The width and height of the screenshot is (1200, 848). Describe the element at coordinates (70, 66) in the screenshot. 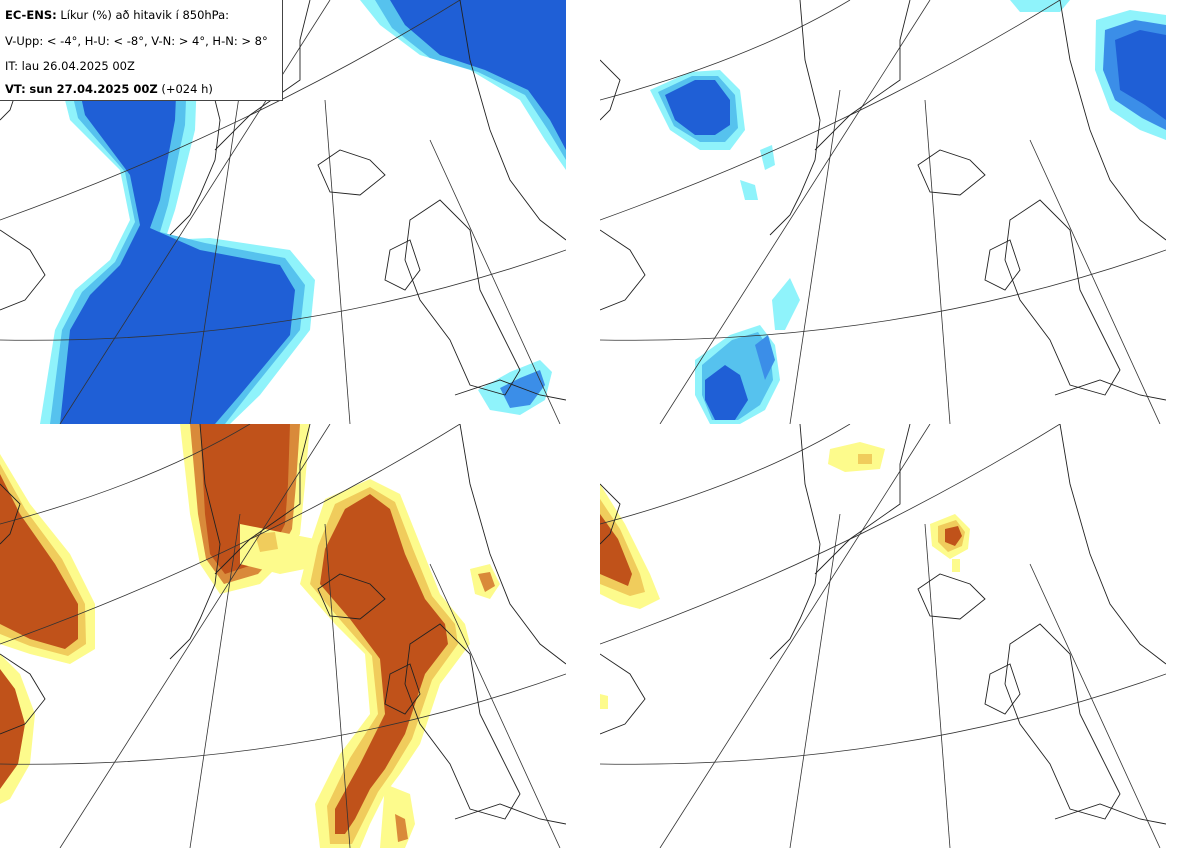

I see `init-time-text: IT: lau 26.04.2025 00Z` at that location.